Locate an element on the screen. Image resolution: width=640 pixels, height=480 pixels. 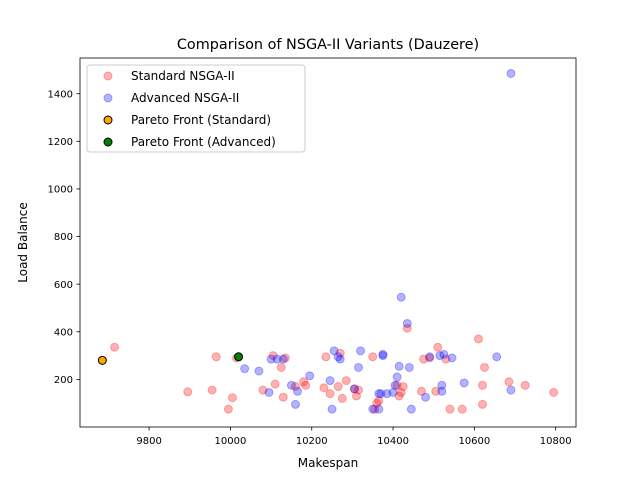
x-axis-label: Makespan is located at coordinates (328, 463).